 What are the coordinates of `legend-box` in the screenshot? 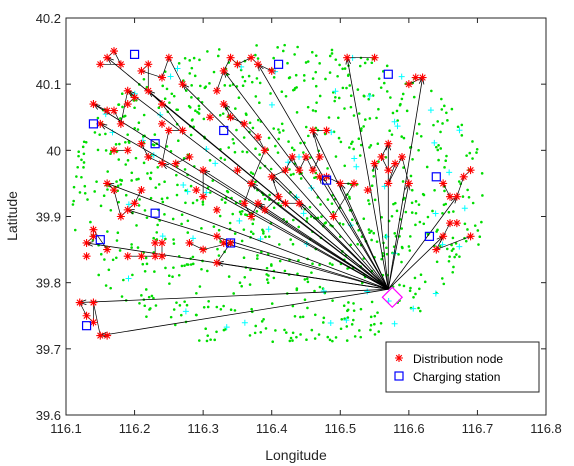 It's located at (462, 367).